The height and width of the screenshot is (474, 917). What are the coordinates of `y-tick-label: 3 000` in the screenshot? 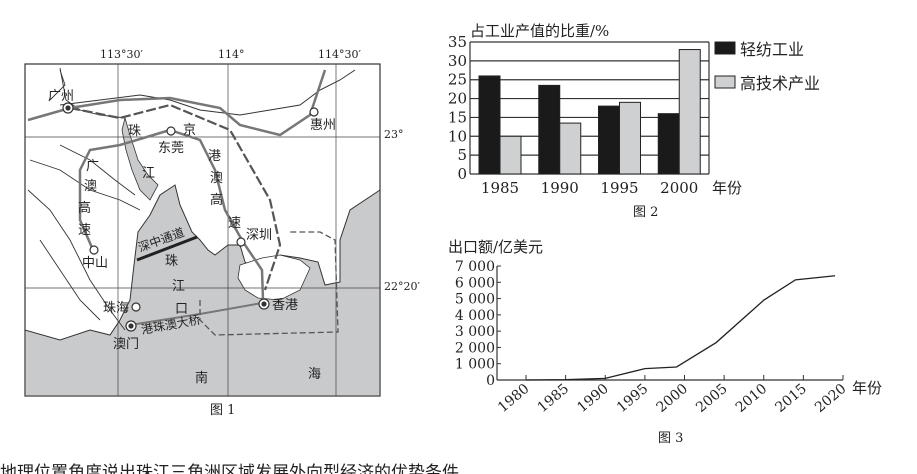 It's located at (475, 332).